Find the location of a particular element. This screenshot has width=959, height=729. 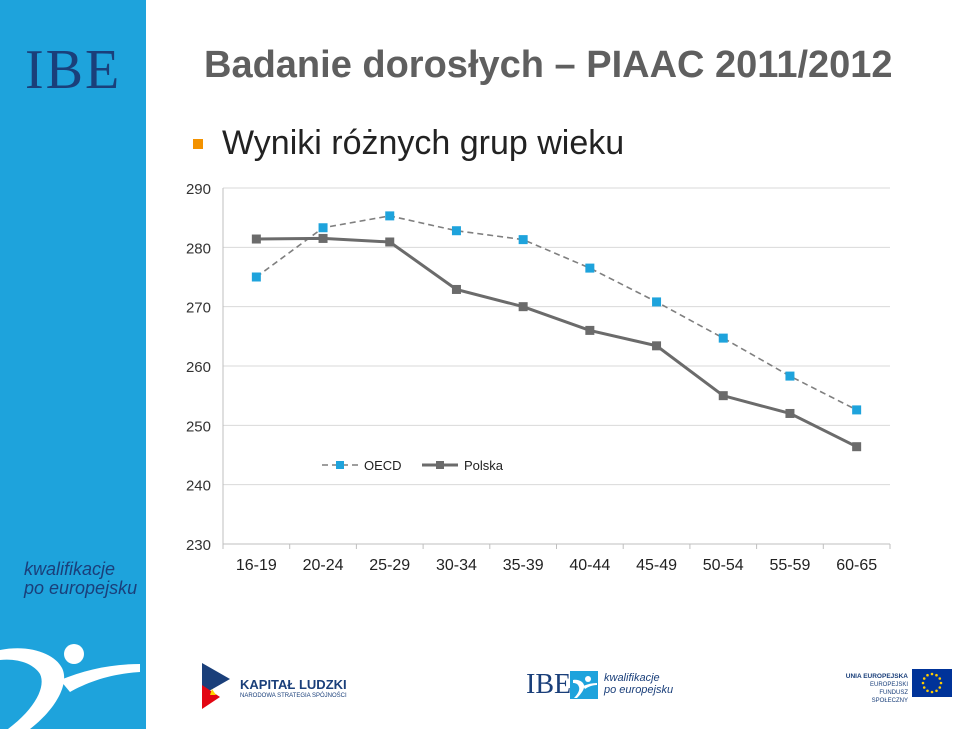

x-tick-label: 60-65 is located at coordinates (856, 565).